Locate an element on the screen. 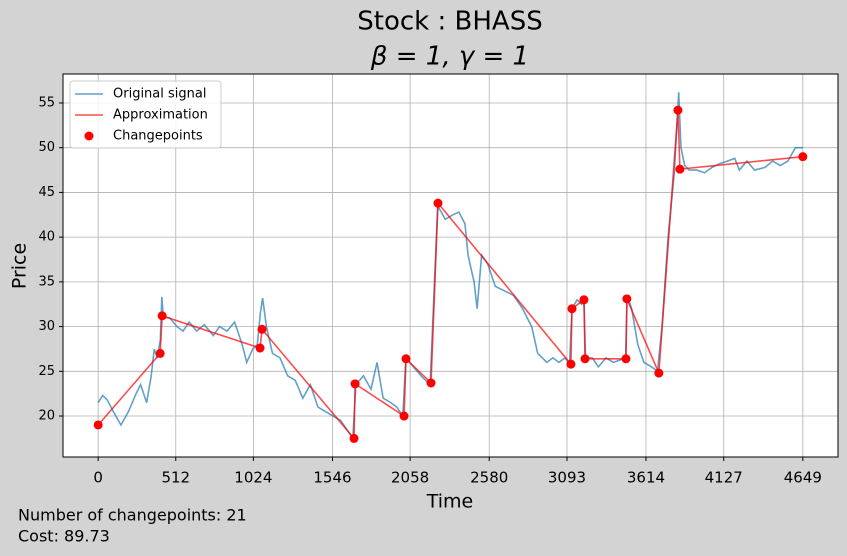 The width and height of the screenshot is (847, 556). legend-marker is located at coordinates (89, 136).